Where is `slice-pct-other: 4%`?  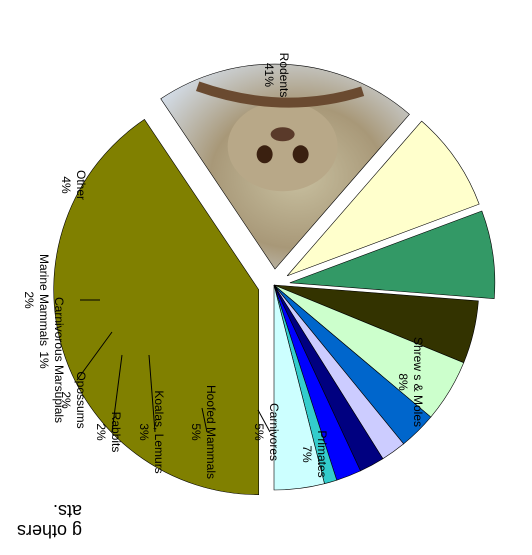 slice-pct-other: 4% is located at coordinates (66, 185).